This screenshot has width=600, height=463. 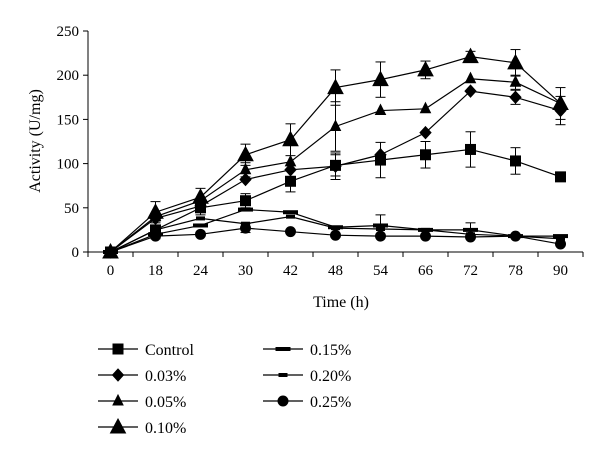 What do you see at coordinates (142, 376) in the screenshot?
I see `legend-item: 0.03%` at bounding box center [142, 376].